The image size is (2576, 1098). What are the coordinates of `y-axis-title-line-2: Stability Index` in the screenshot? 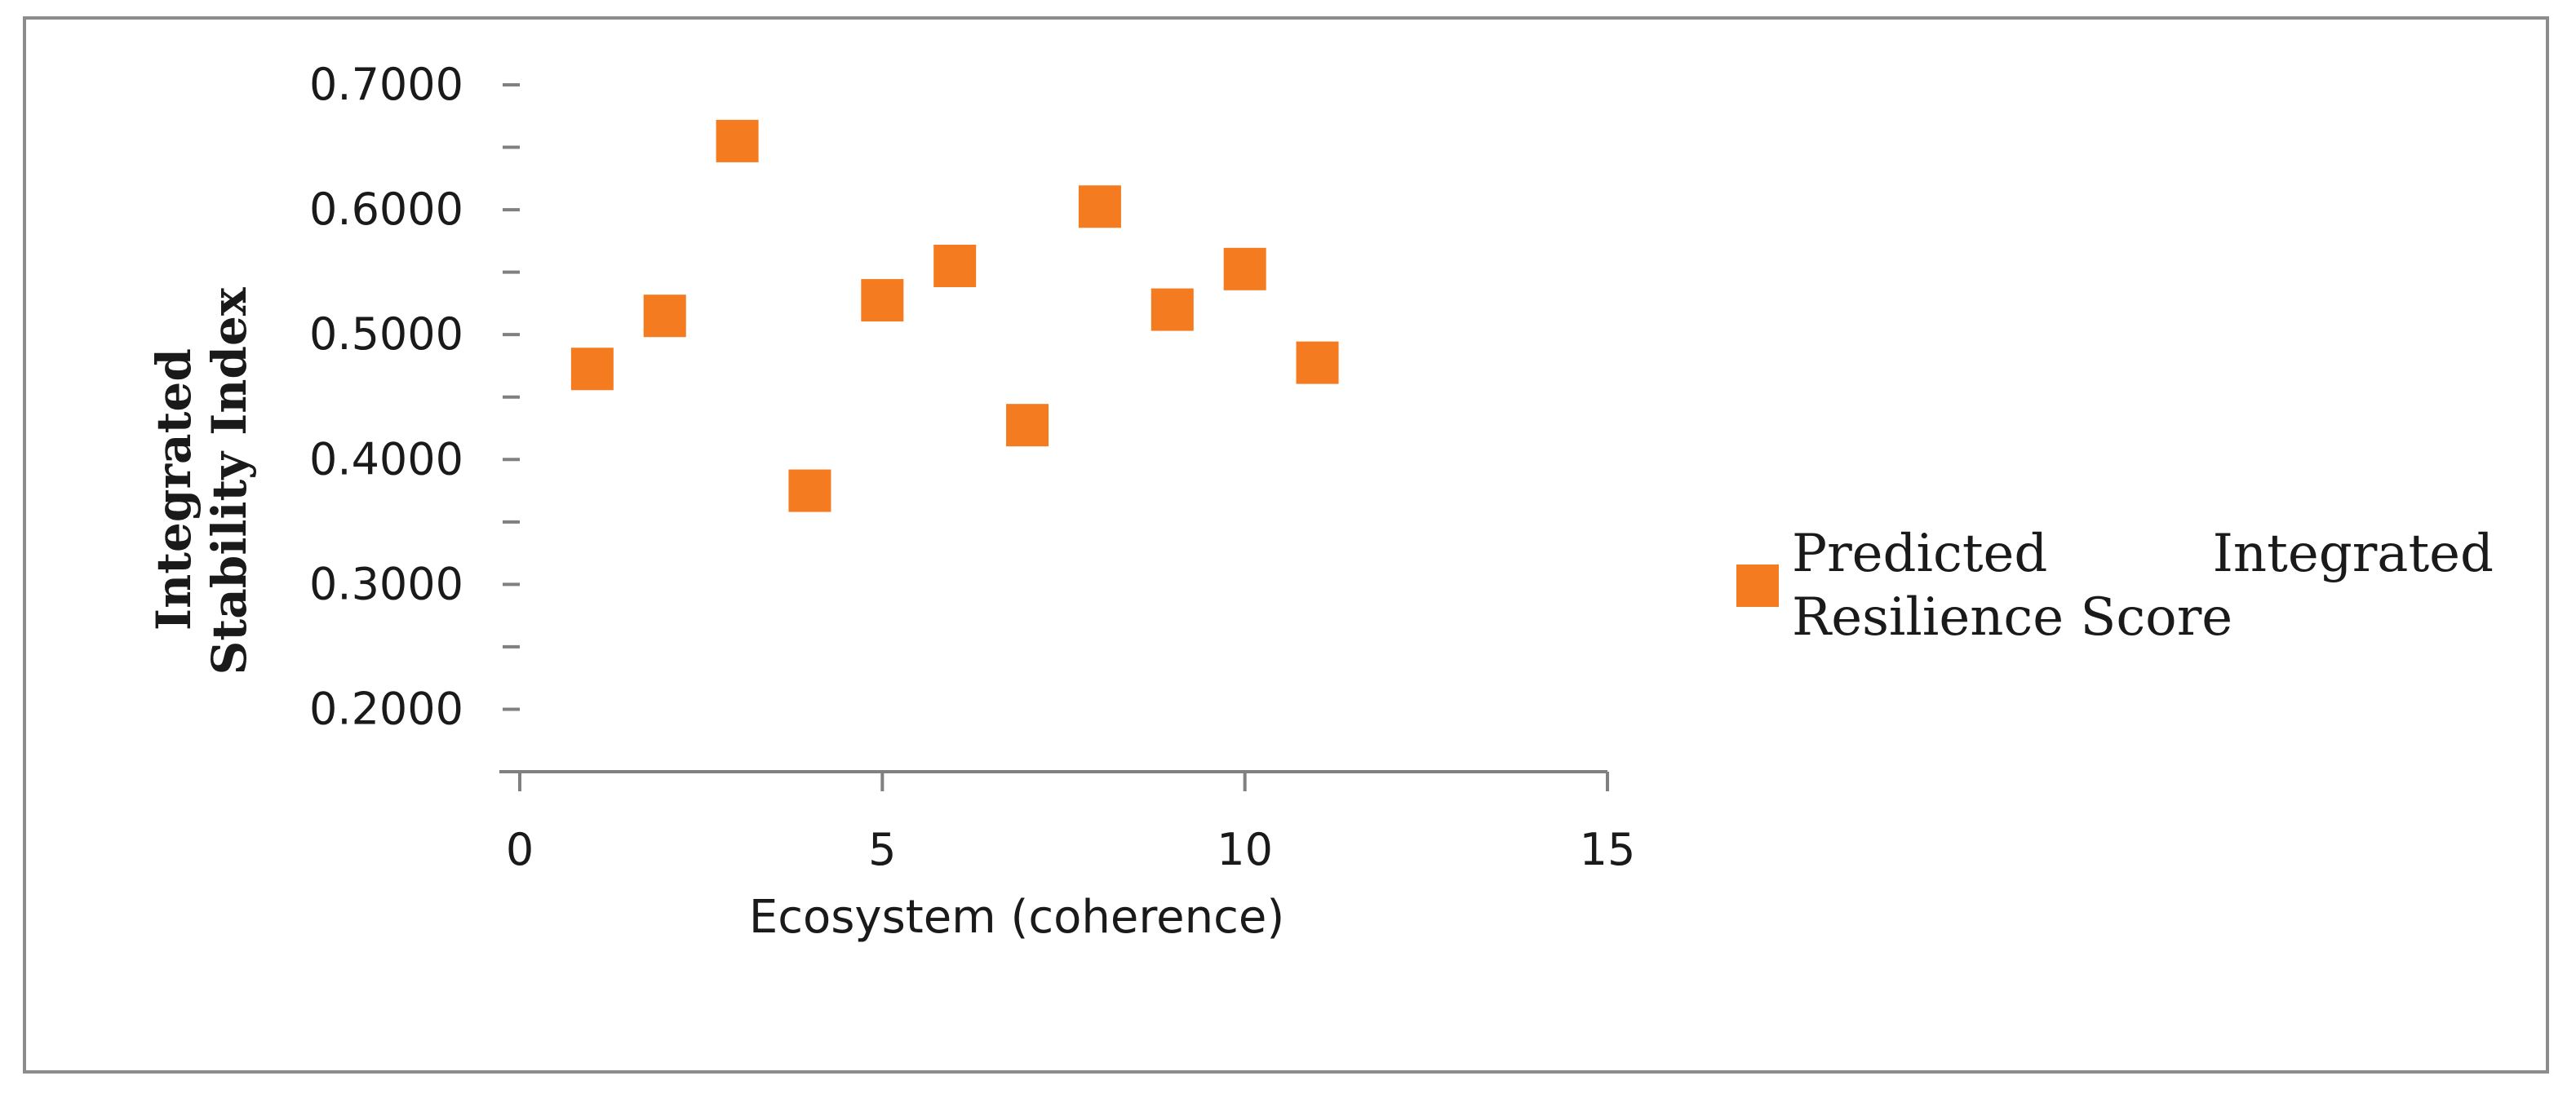 It's located at (229, 481).